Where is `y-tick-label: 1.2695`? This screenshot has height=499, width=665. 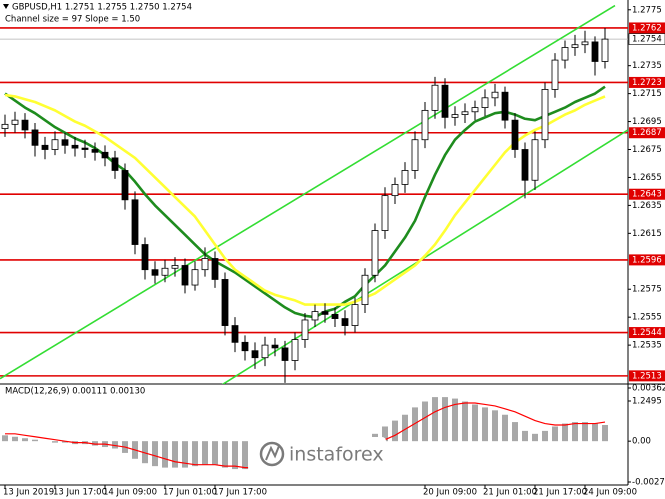 y-tick-label: 1.2695 is located at coordinates (647, 122).